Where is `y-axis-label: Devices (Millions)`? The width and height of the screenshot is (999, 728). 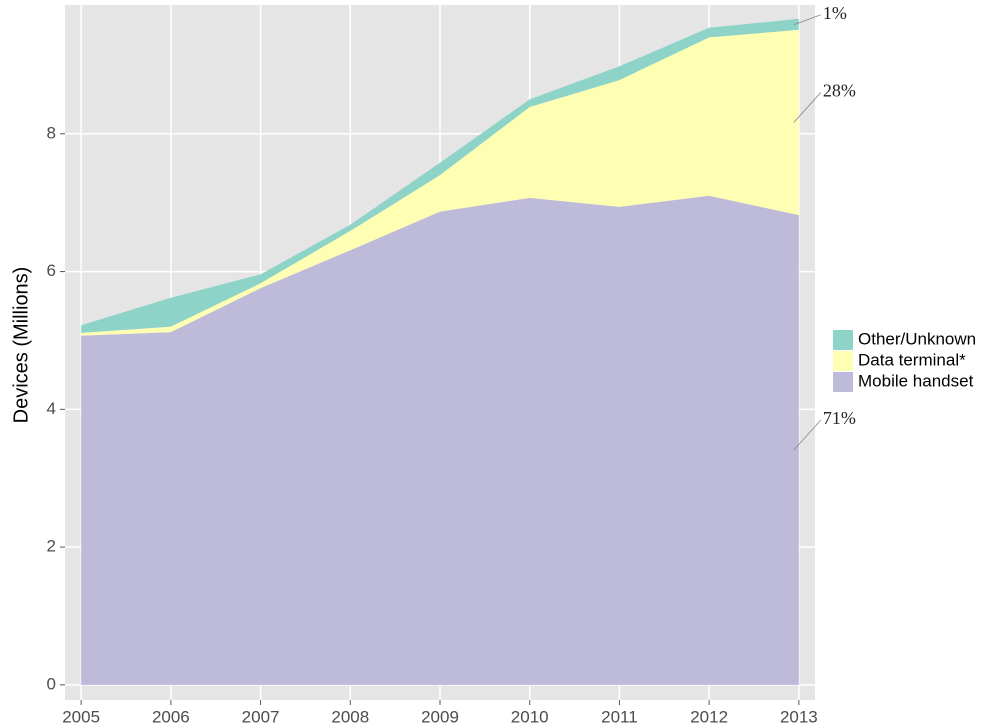 y-axis-label: Devices (Millions) is located at coordinates (21, 345).